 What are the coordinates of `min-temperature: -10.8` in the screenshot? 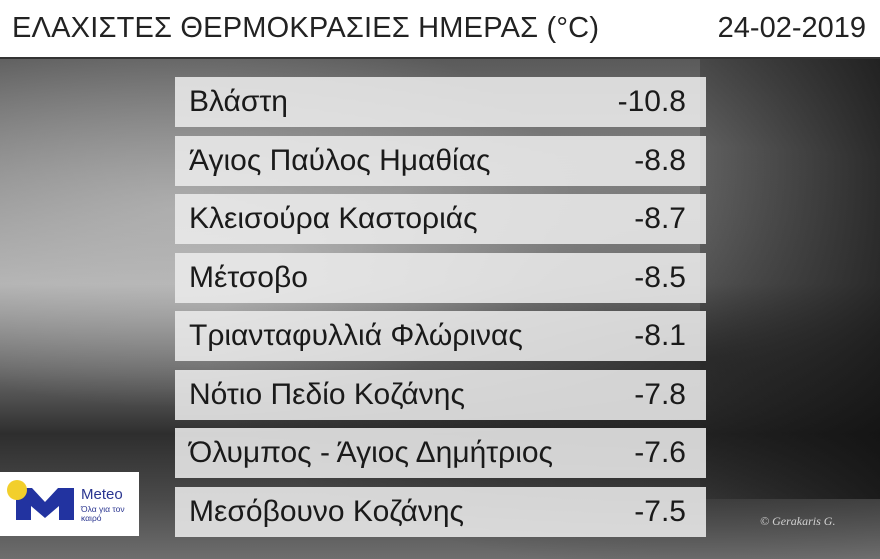 It's located at (651, 101).